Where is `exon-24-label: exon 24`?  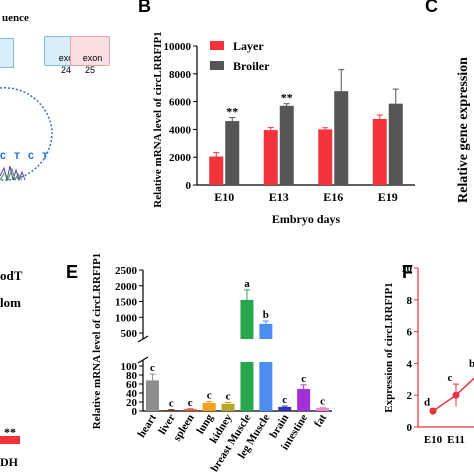
exon-24-label: exon 24 is located at coordinates (68, 64).